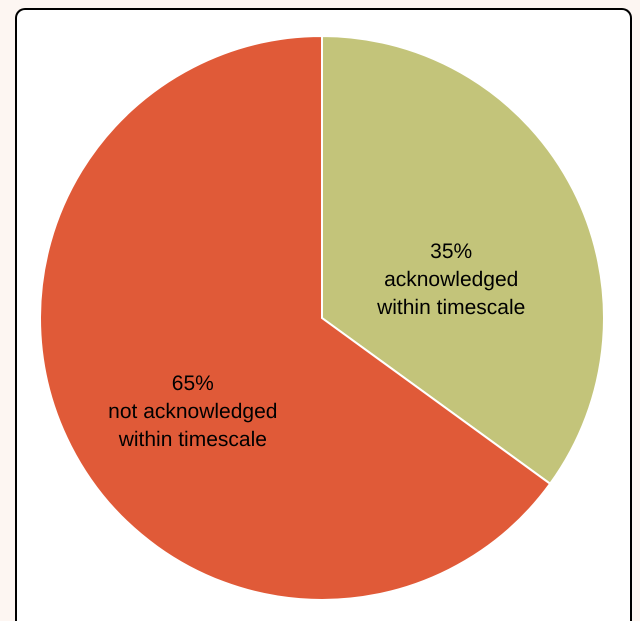  Describe the element at coordinates (451, 294) in the screenshot. I see `slice-label: acknowledged within timescale` at that location.